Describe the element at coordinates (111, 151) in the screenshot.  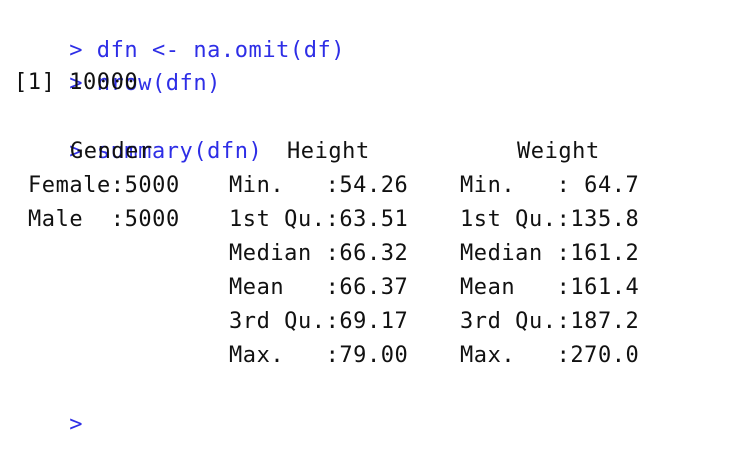
I see `header-gender: Gender` at that location.